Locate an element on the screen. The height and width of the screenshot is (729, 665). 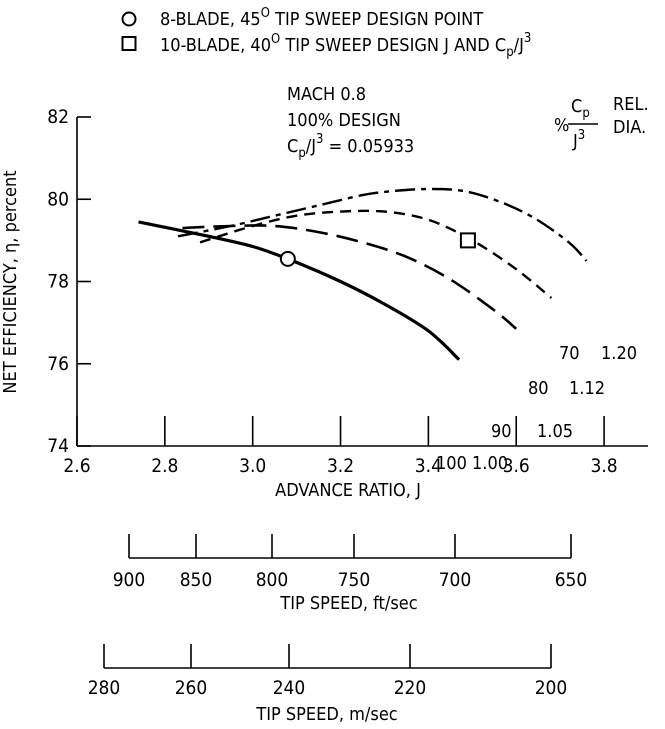
curve-label-pct-80: 80 is located at coordinates (538, 388).